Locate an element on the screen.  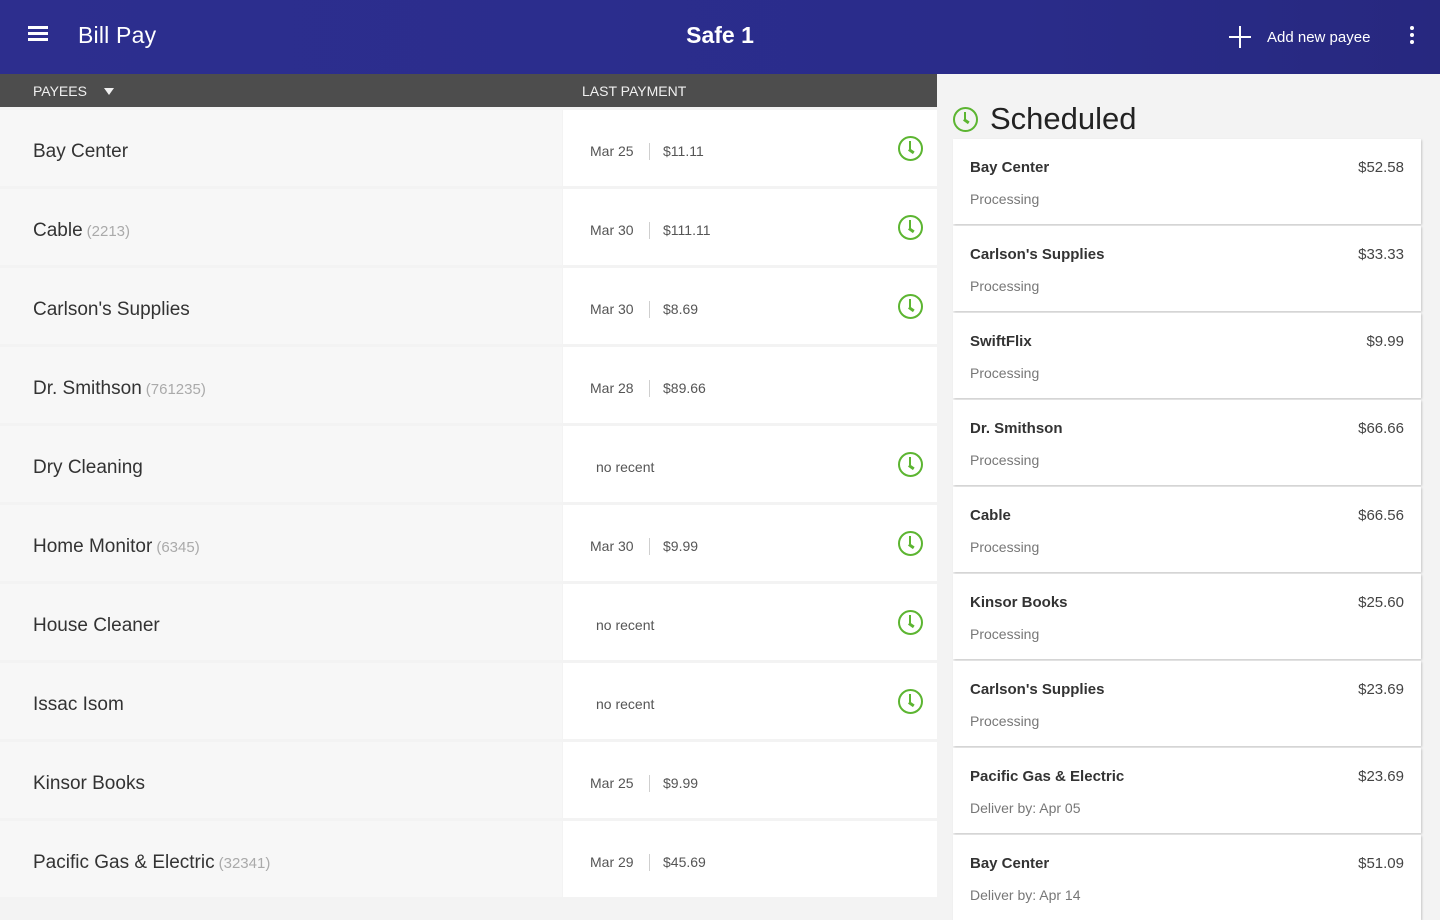
last-payment-cell: Mar 25 $11.11 is located at coordinates (750, 148).